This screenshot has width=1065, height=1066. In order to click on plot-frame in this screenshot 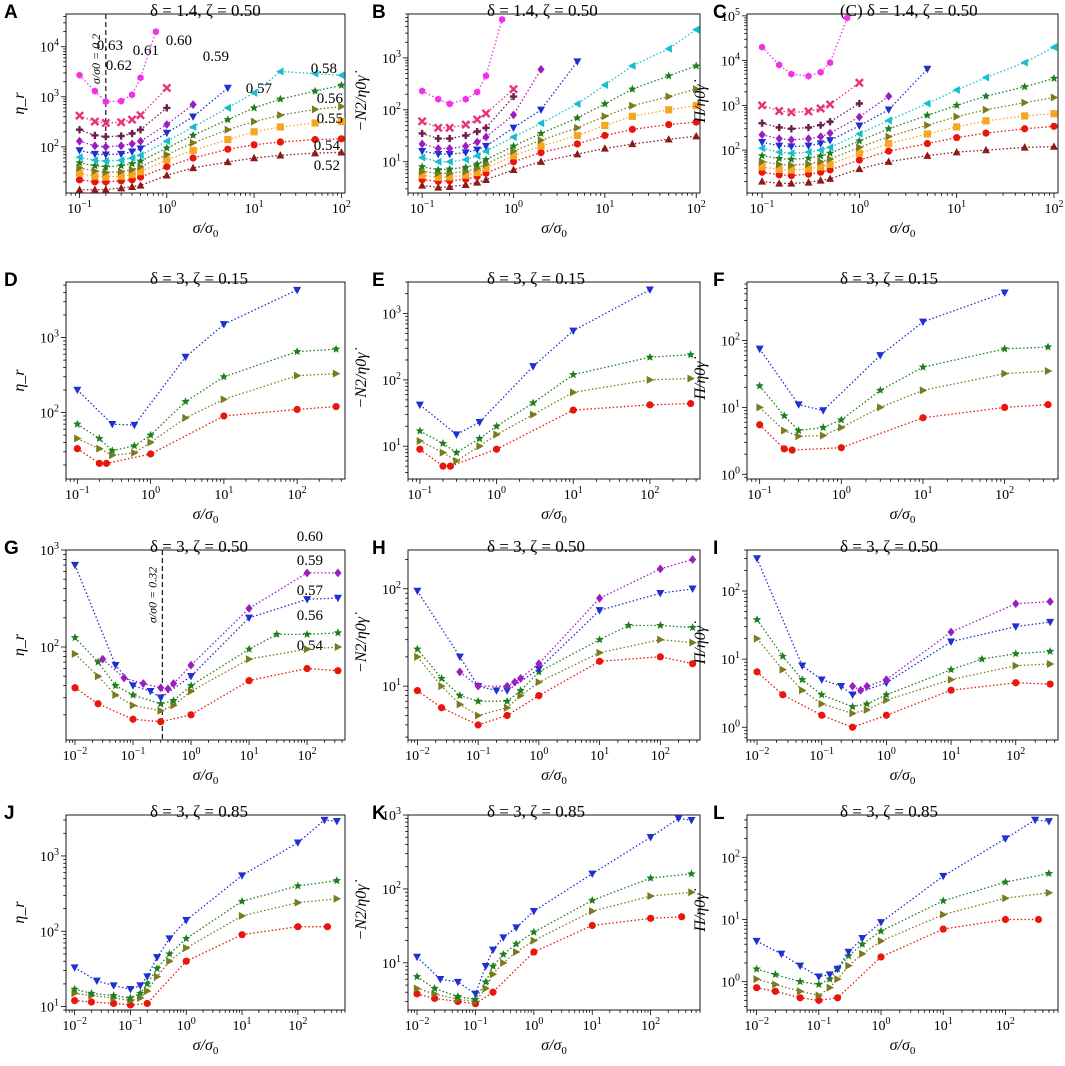, I will do `click(205, 380)`.